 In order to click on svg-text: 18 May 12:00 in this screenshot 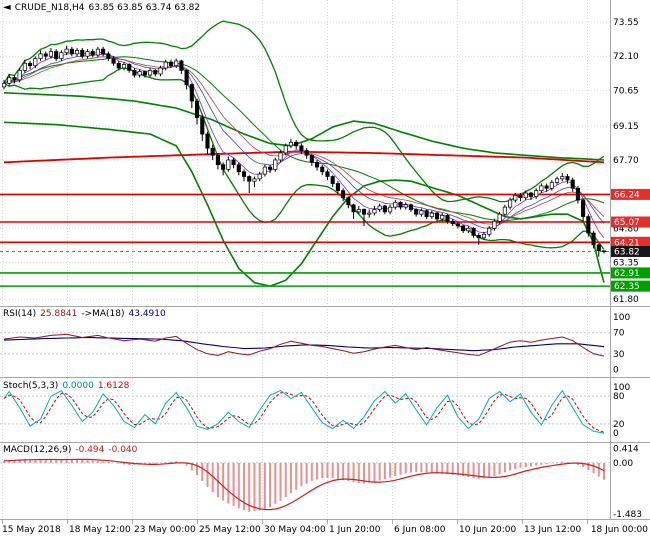, I will do `click(100, 530)`.